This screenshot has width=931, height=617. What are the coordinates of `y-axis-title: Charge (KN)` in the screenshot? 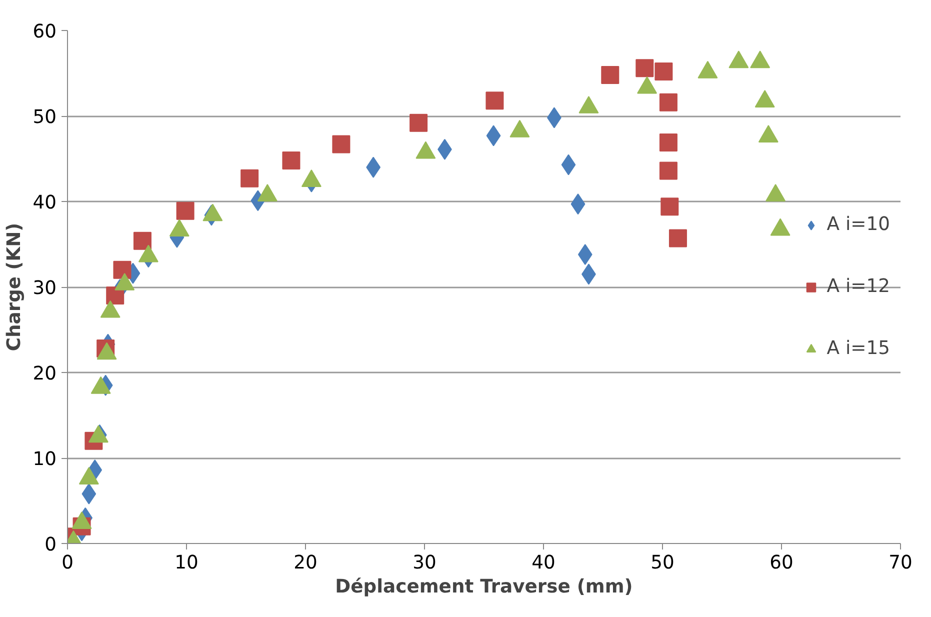 It's located at (14, 287).